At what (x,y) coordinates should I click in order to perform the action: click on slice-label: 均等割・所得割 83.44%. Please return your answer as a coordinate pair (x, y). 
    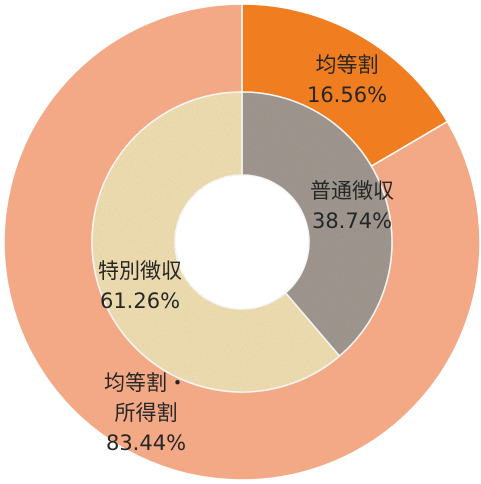
    Looking at the image, I should click on (146, 413).